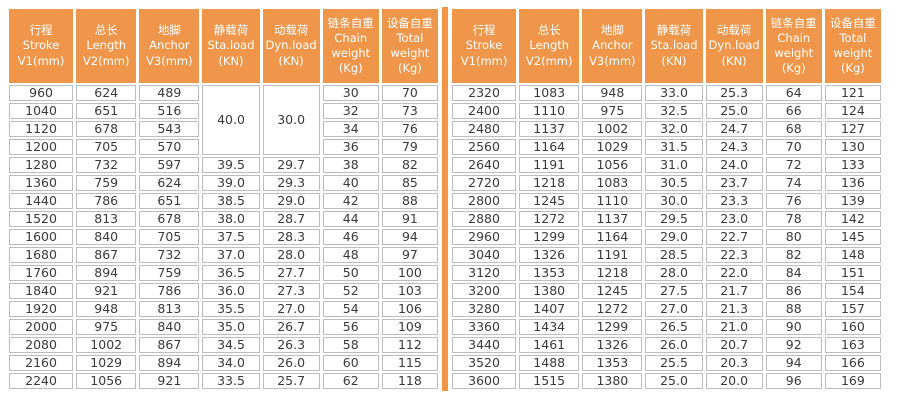  I want to click on cell-anchor: 1002, so click(612, 129).